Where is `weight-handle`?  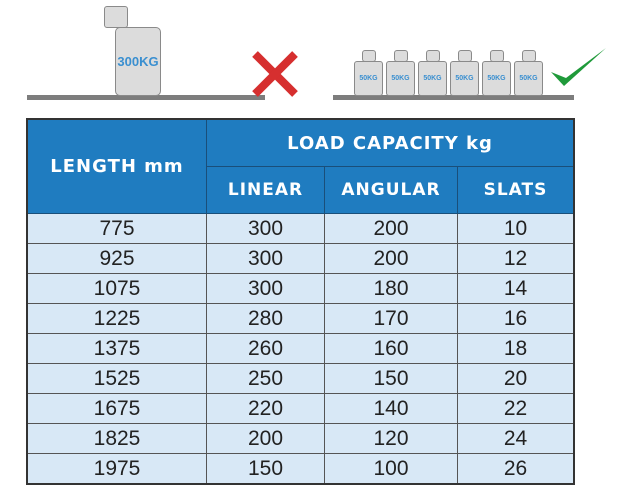 weight-handle is located at coordinates (116, 17).